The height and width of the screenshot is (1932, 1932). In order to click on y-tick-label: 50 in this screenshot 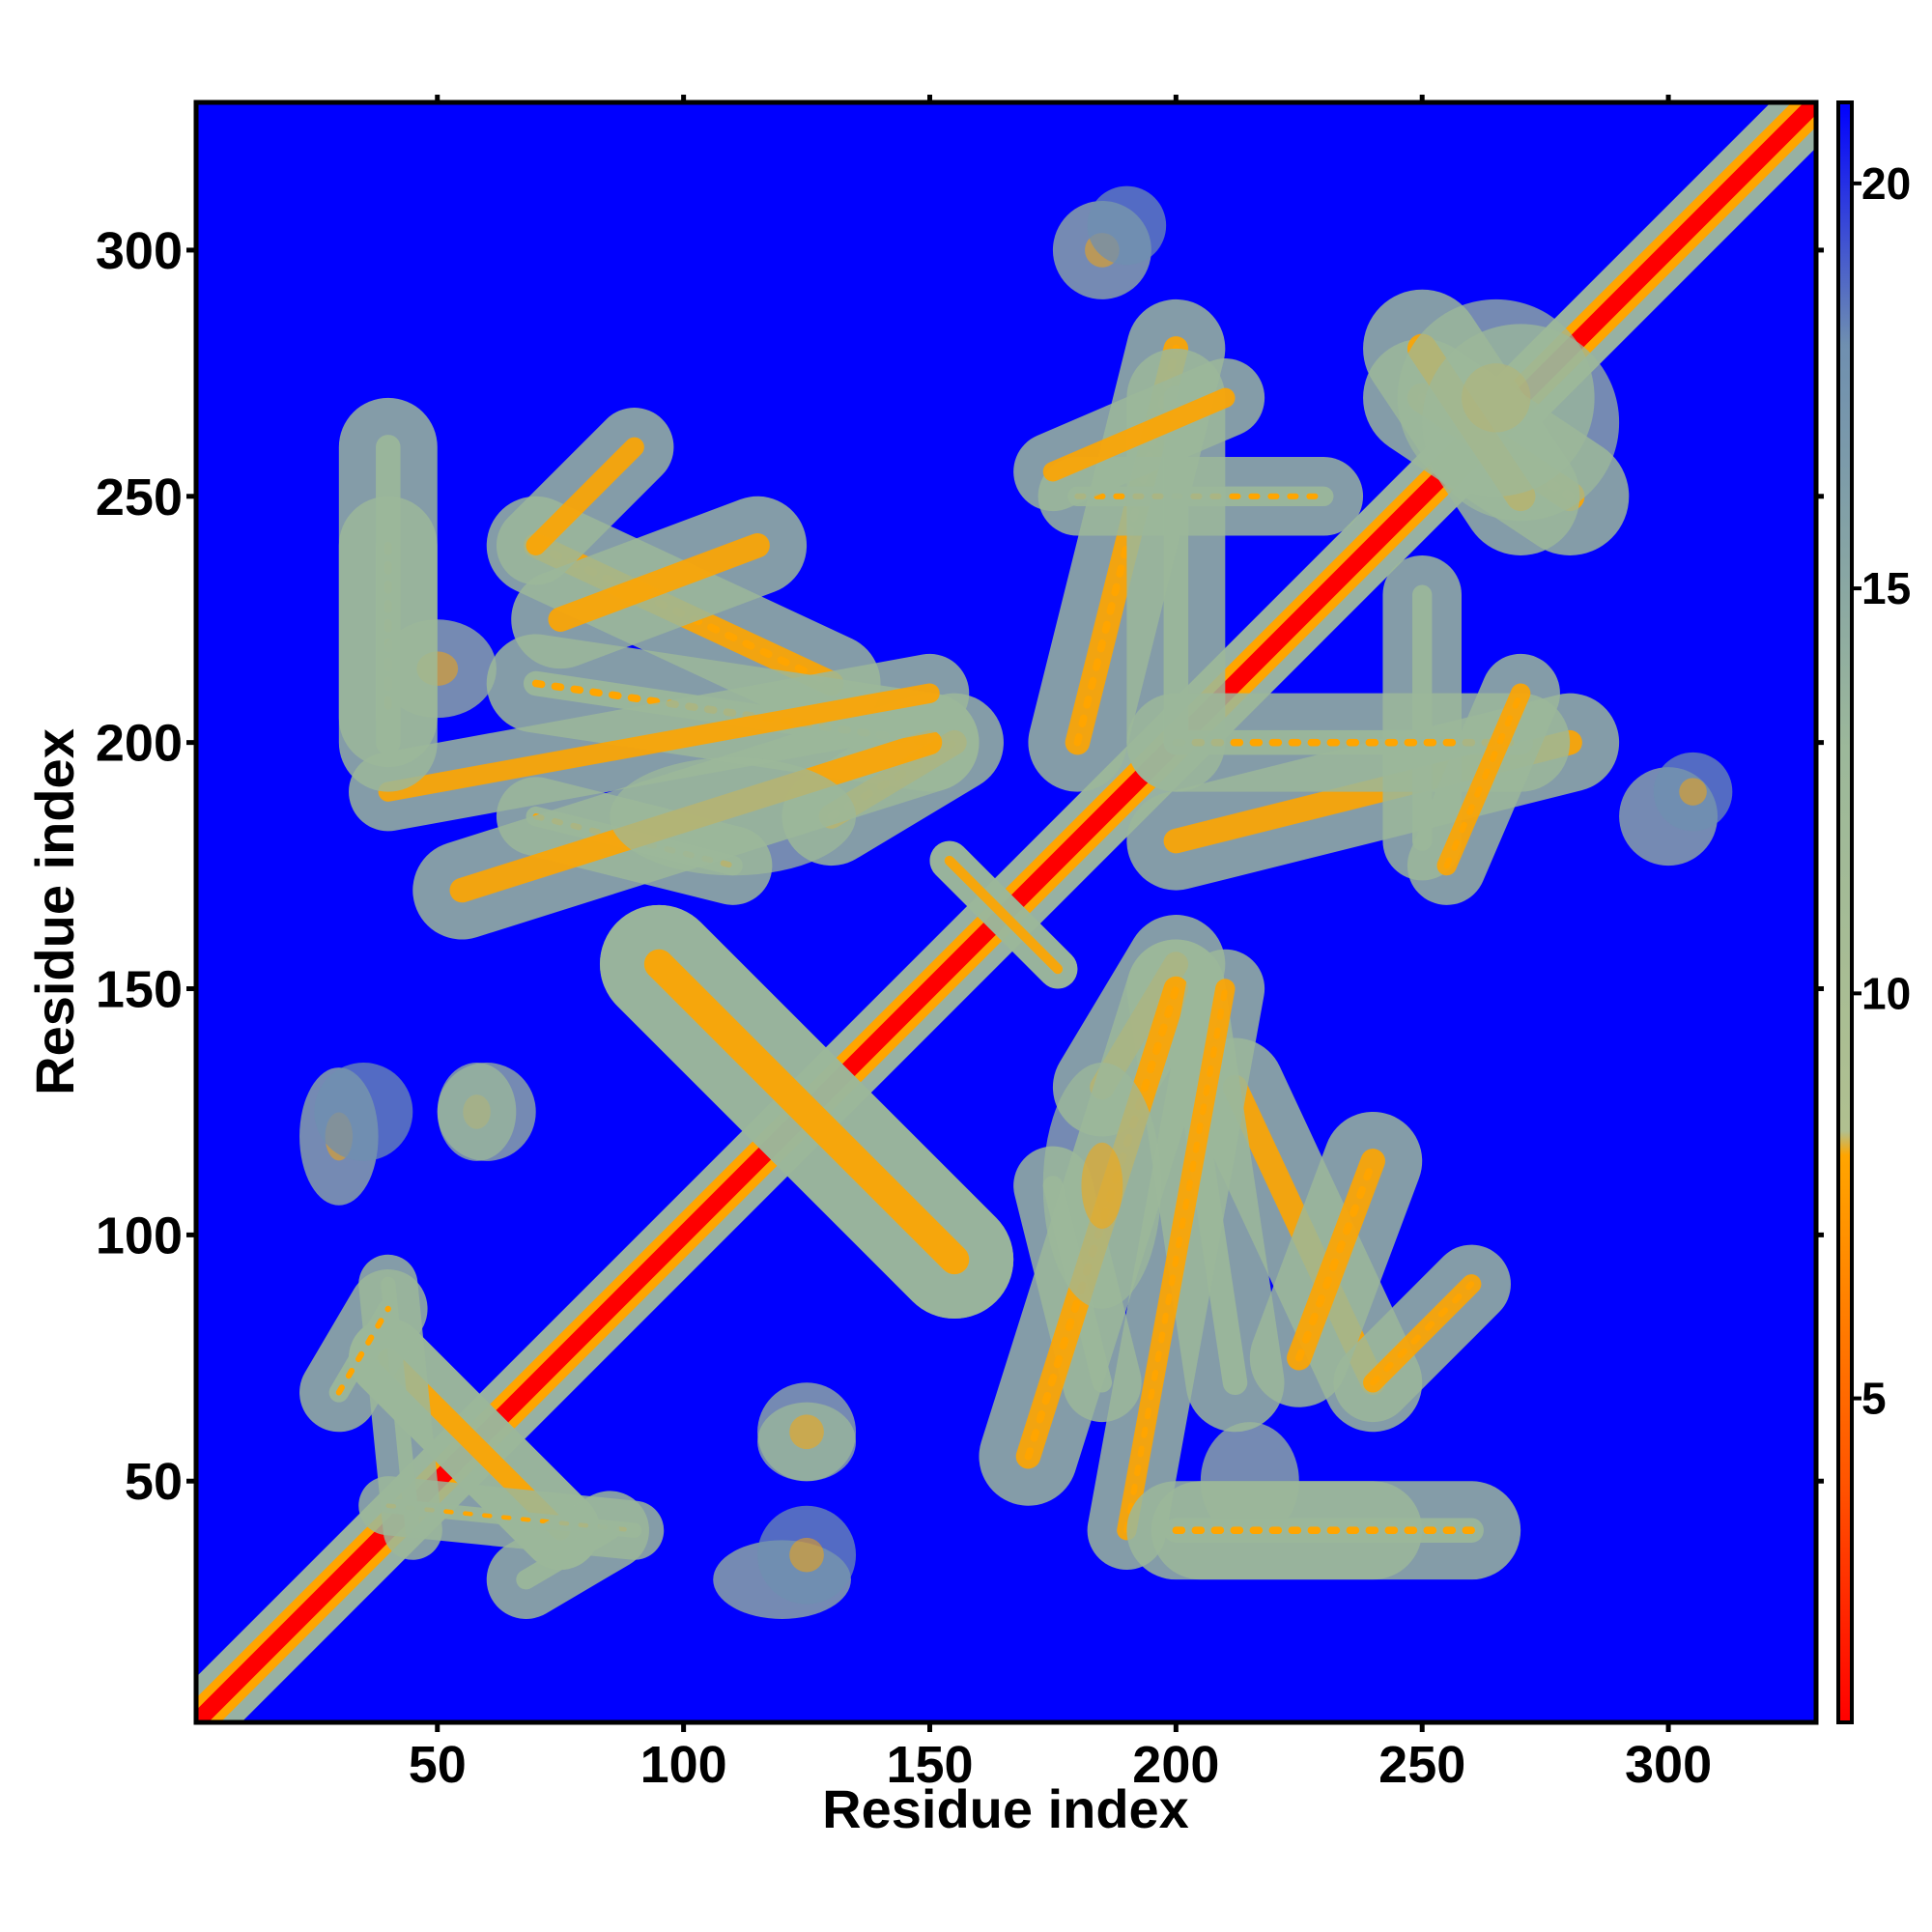, I will do `click(154, 1482)`.